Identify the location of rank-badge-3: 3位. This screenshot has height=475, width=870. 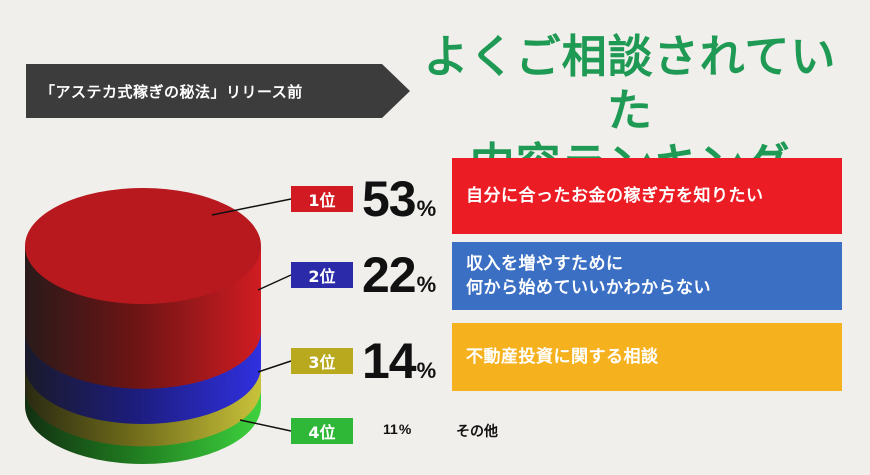
(322, 361).